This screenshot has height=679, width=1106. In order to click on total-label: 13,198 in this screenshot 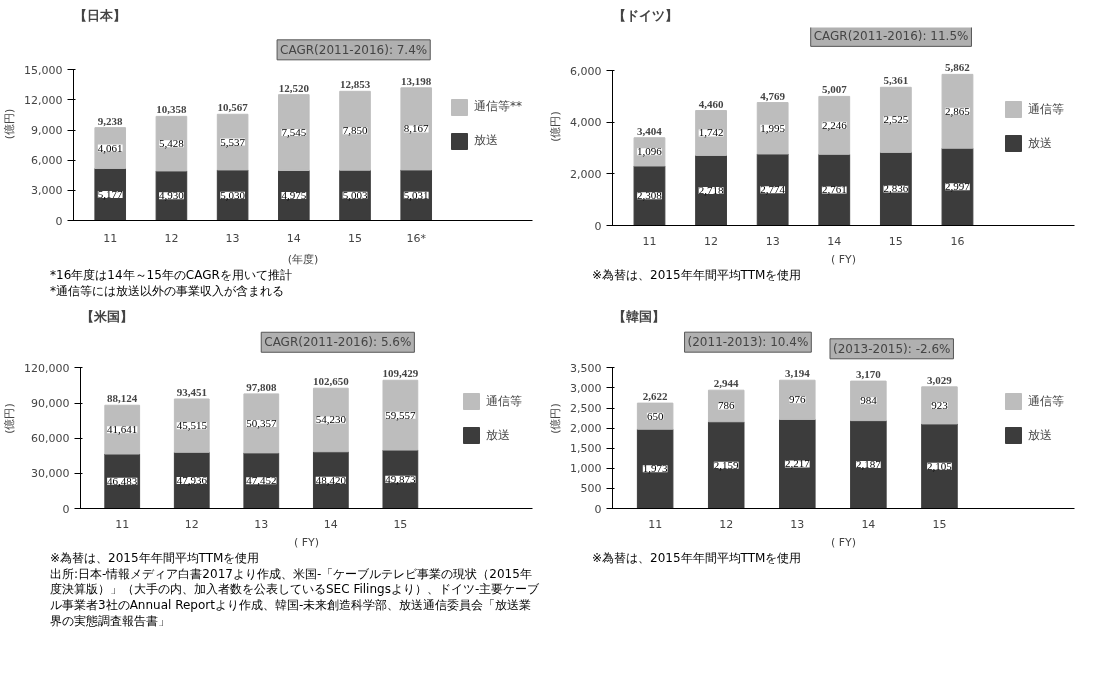, I will do `click(416, 80)`.